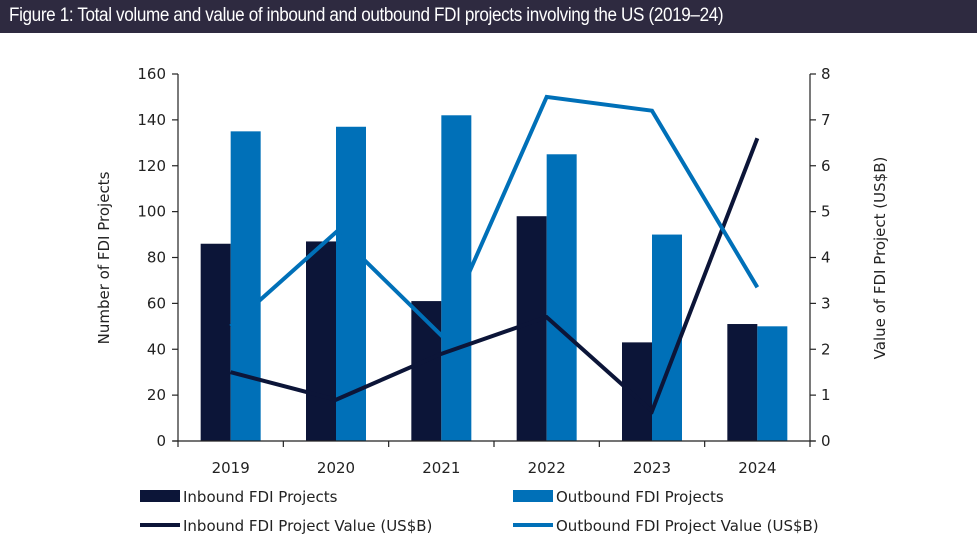 Image resolution: width=977 pixels, height=549 pixels. I want to click on x-tick-label-2019: 2019, so click(231, 468).